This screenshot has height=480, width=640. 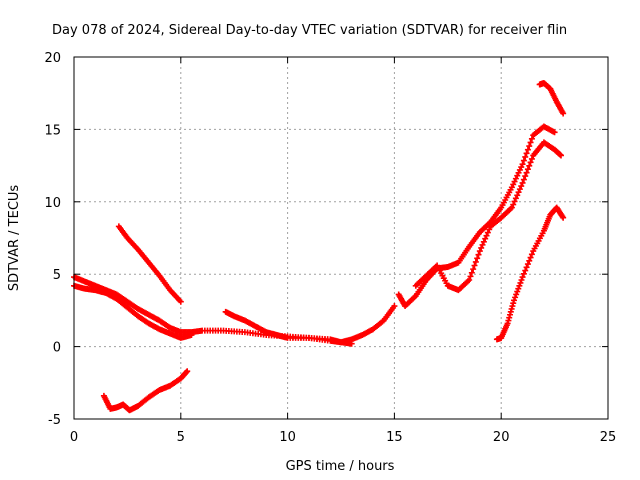 What do you see at coordinates (57, 348) in the screenshot?
I see `y-tick-label: 0` at bounding box center [57, 348].